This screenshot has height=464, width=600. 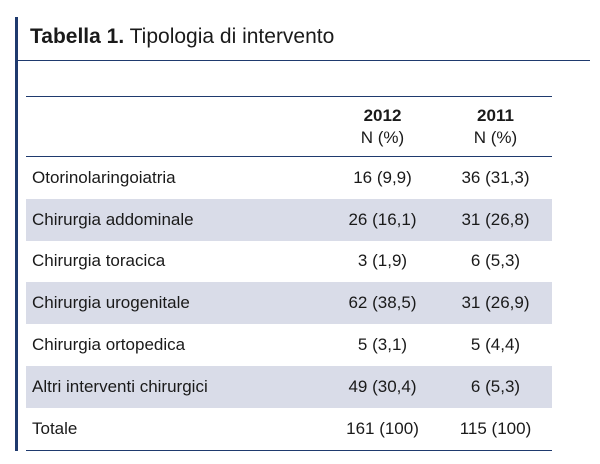 What do you see at coordinates (382, 115) in the screenshot?
I see `header-2012-year: 2012` at bounding box center [382, 115].